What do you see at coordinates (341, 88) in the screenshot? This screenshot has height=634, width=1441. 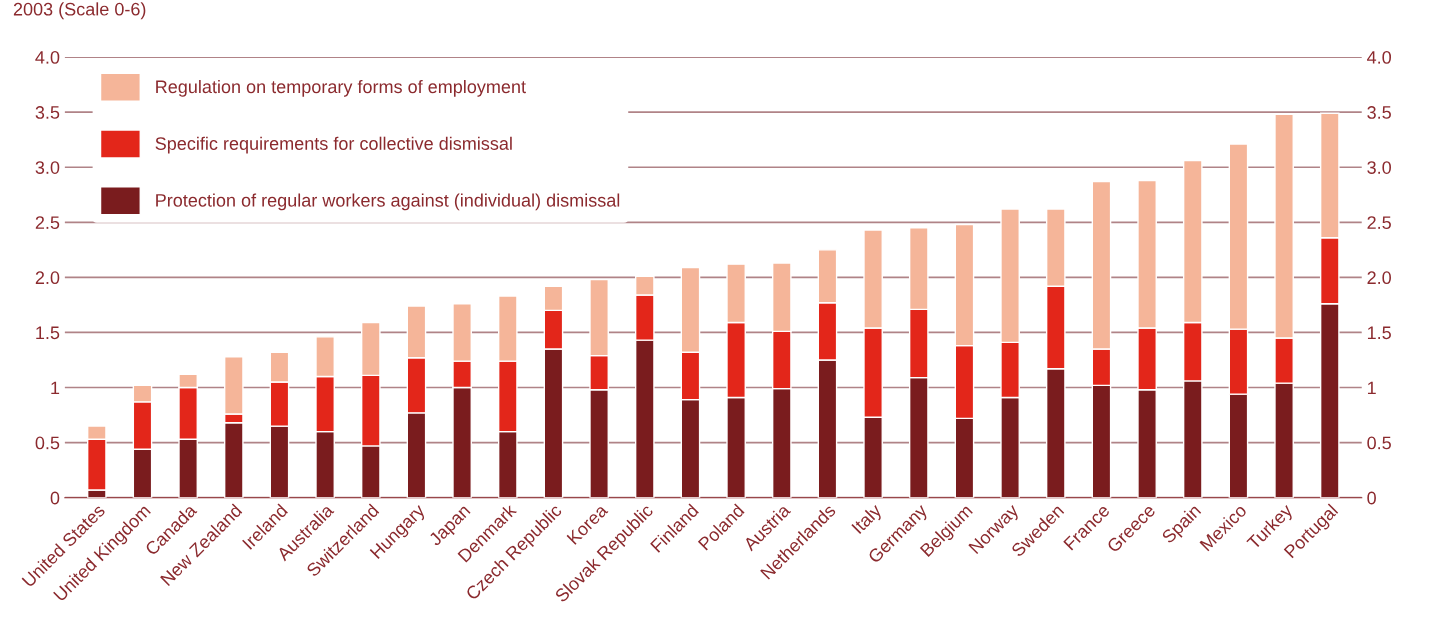 I see `legend-label: Regulation on temporary forms of employment` at bounding box center [341, 88].